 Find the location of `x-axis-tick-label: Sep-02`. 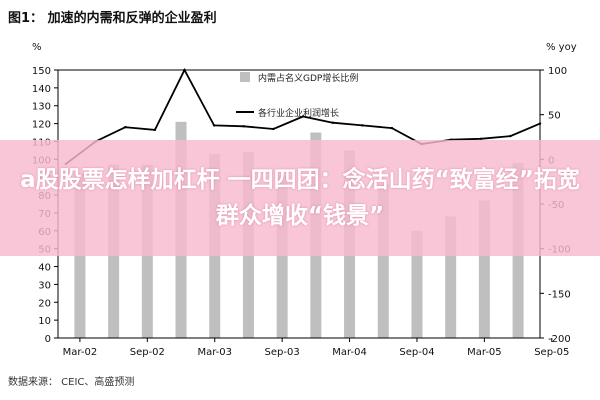

x-axis-tick-label: Sep-02 is located at coordinates (147, 352).